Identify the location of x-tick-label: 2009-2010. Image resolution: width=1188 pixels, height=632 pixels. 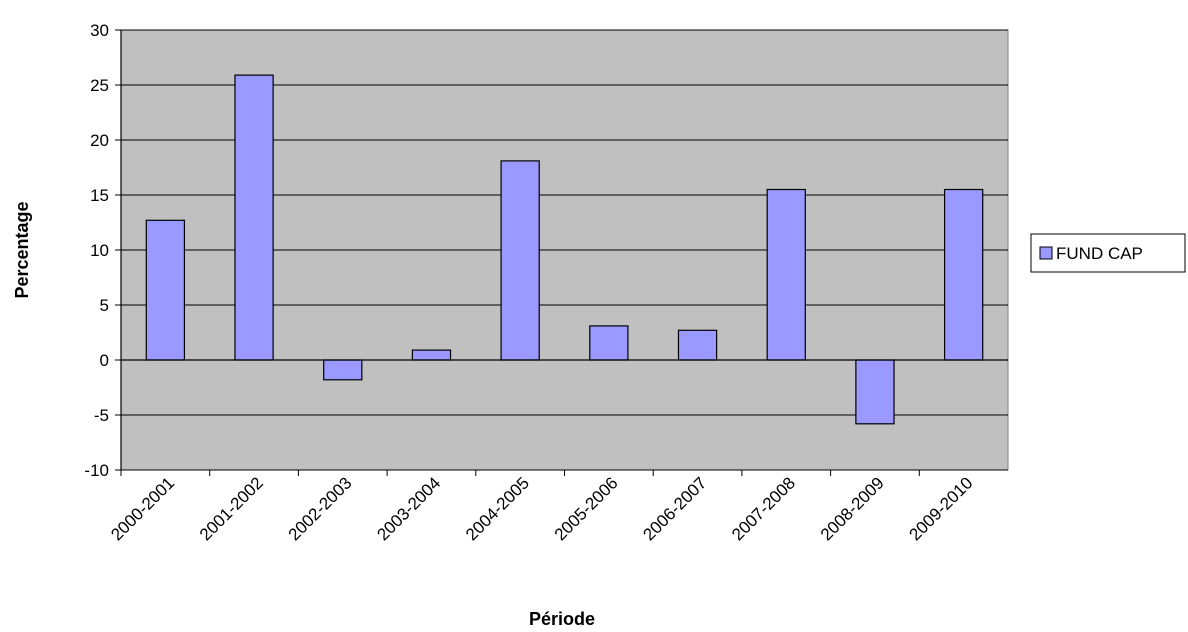
(941, 508).